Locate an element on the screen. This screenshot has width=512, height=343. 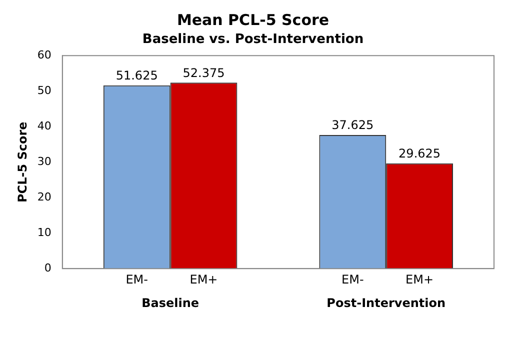
y-axis-title: PCL-5 Score is located at coordinates (22, 162).